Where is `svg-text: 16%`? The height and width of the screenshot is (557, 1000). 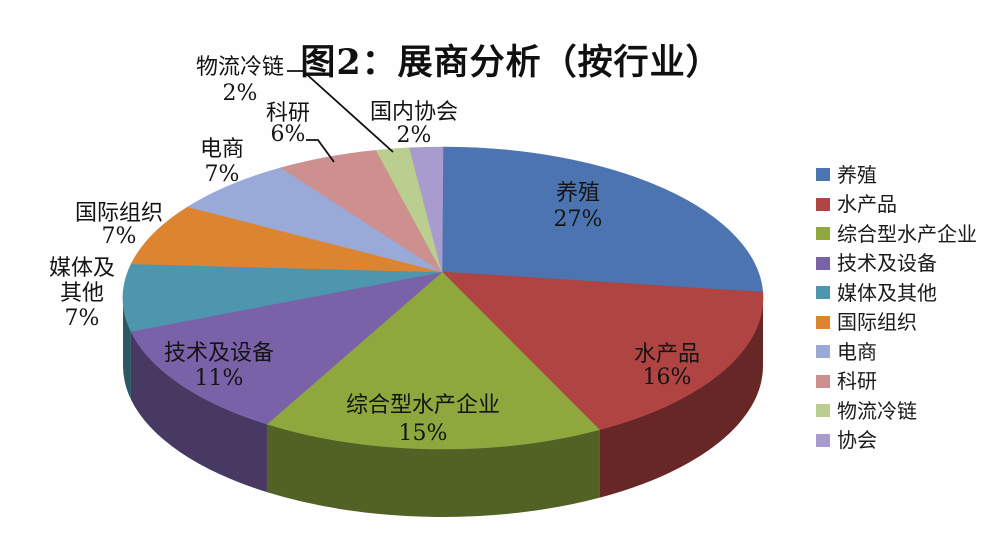
svg-text: 16% is located at coordinates (667, 377).